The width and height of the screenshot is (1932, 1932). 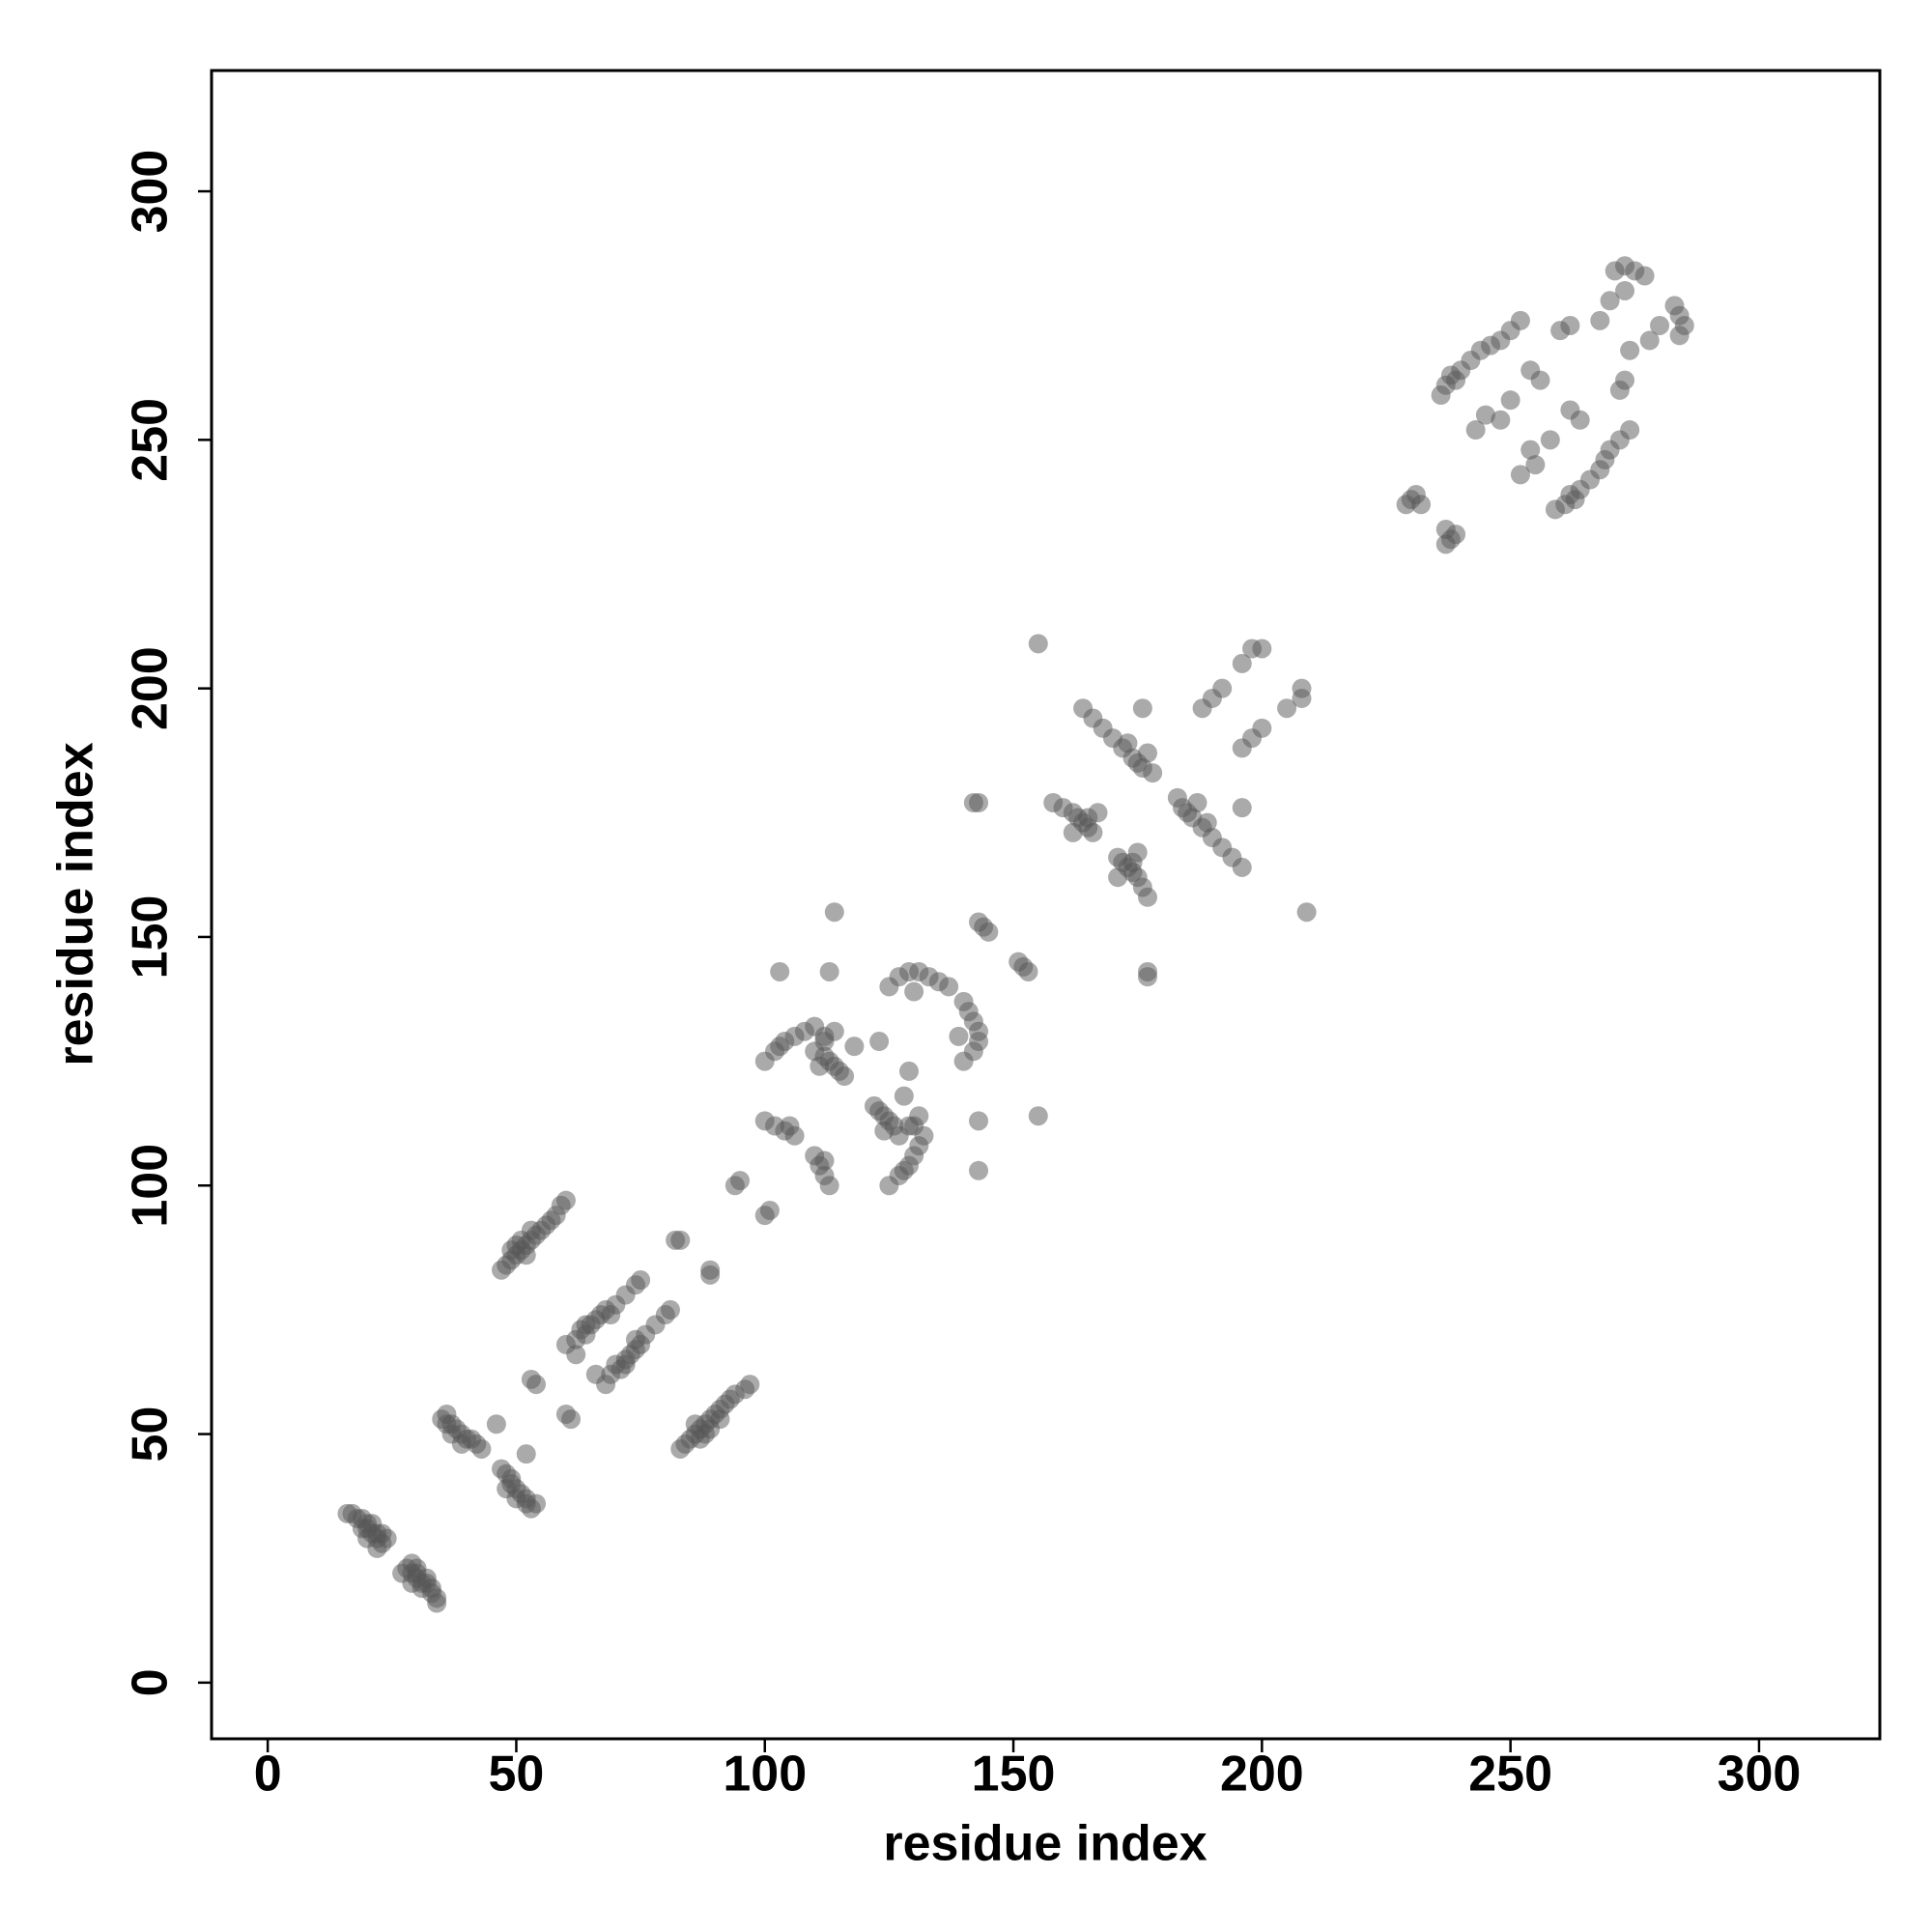 I want to click on x-tick-label: 150, so click(x=1014, y=1775).